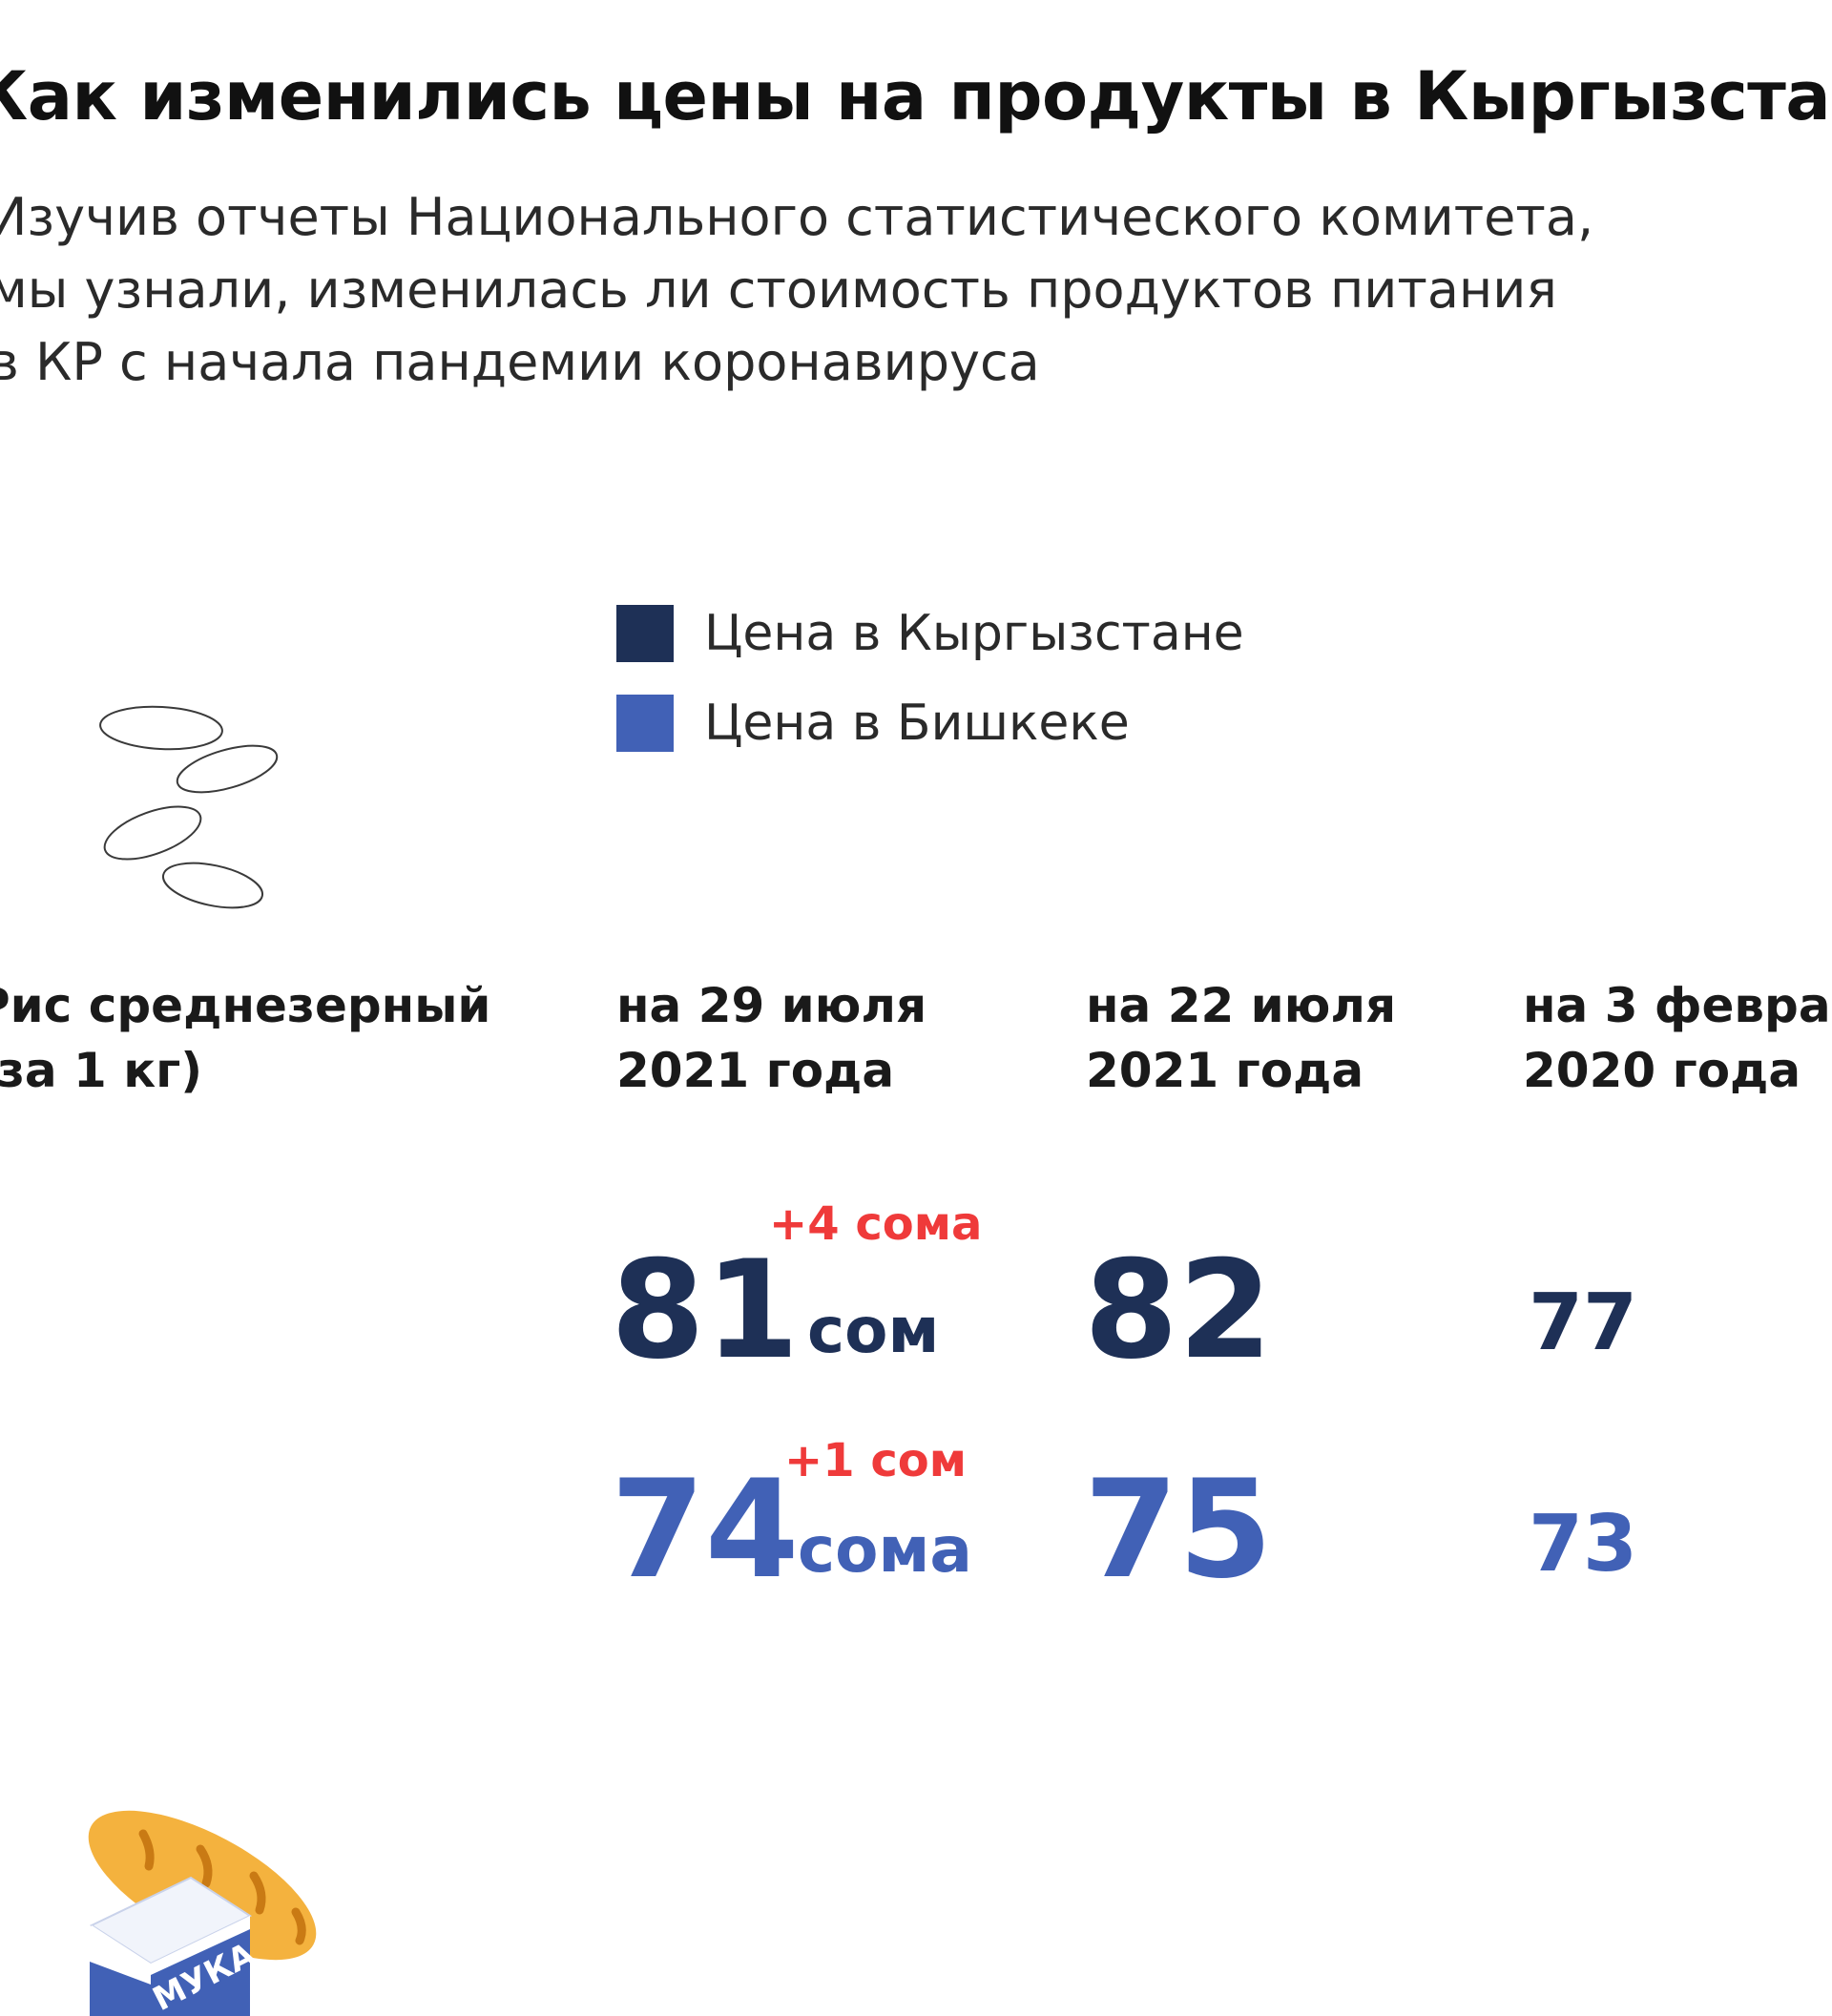 This screenshot has width=1832, height=2016. Describe the element at coordinates (1662, 1070) in the screenshot. I see `column-header-line: 2020 года` at that location.